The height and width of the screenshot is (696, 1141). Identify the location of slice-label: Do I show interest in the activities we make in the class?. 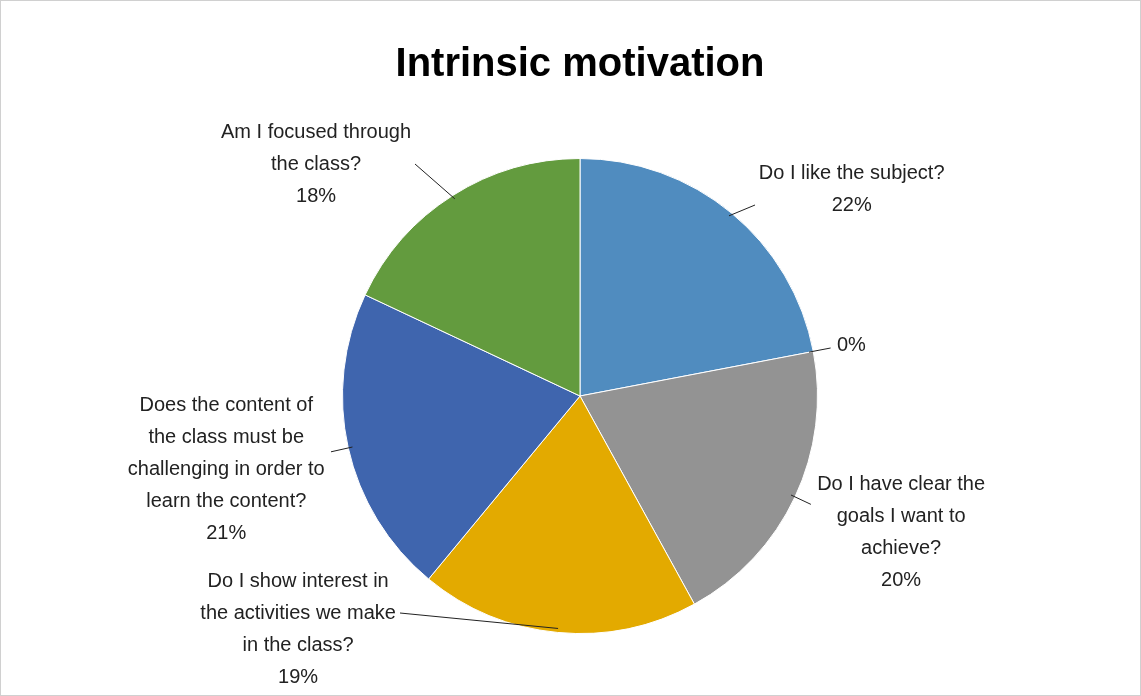
(298, 611).